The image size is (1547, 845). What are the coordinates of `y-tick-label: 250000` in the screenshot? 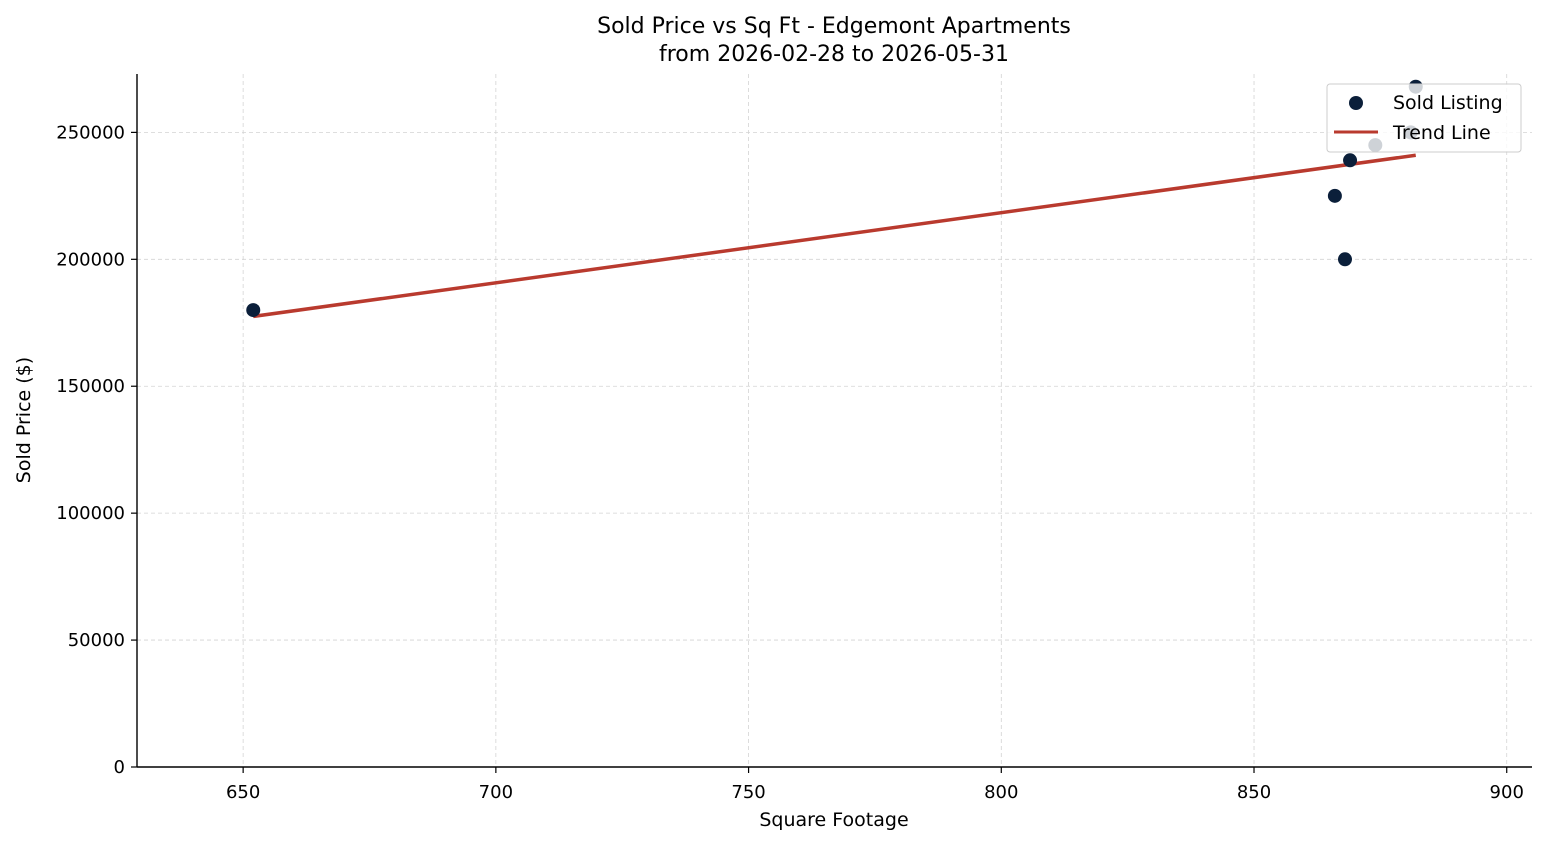 It's located at (90, 132).